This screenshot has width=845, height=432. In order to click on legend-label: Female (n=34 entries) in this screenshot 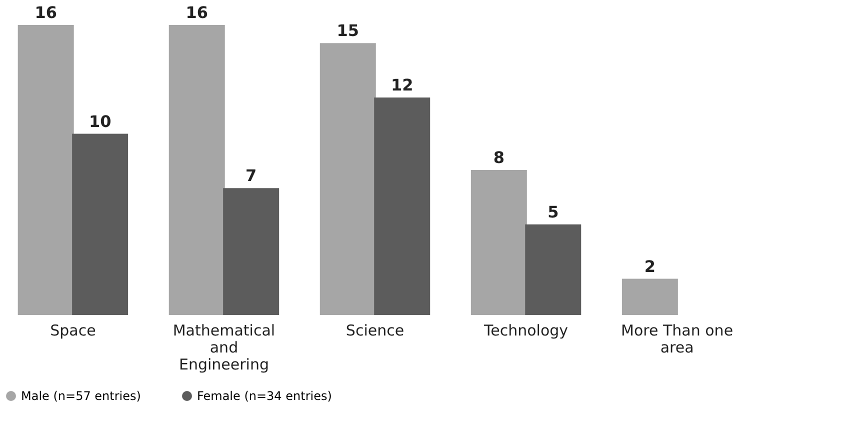, I will do `click(264, 396)`.